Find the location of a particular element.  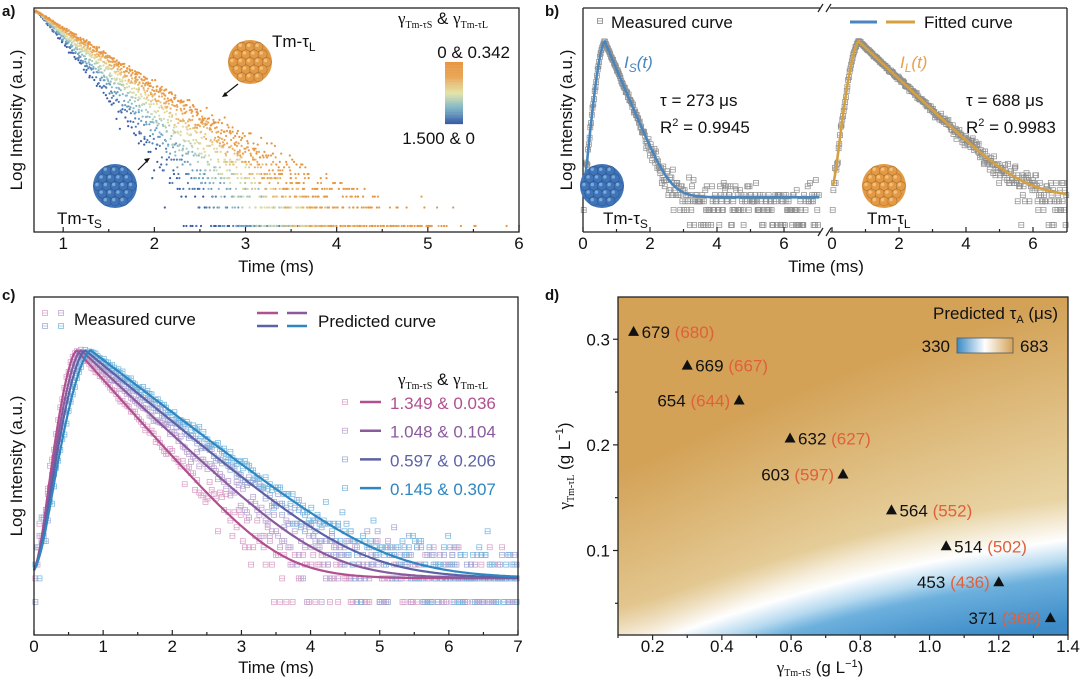

c-legend-measured: Measured curve is located at coordinates (135, 319).